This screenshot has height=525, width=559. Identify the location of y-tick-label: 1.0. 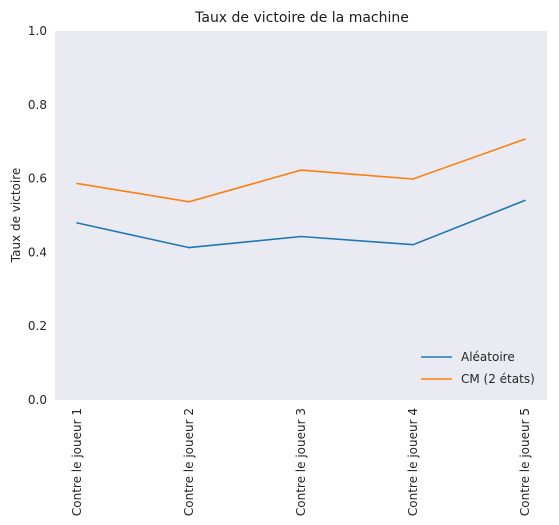
(37, 31).